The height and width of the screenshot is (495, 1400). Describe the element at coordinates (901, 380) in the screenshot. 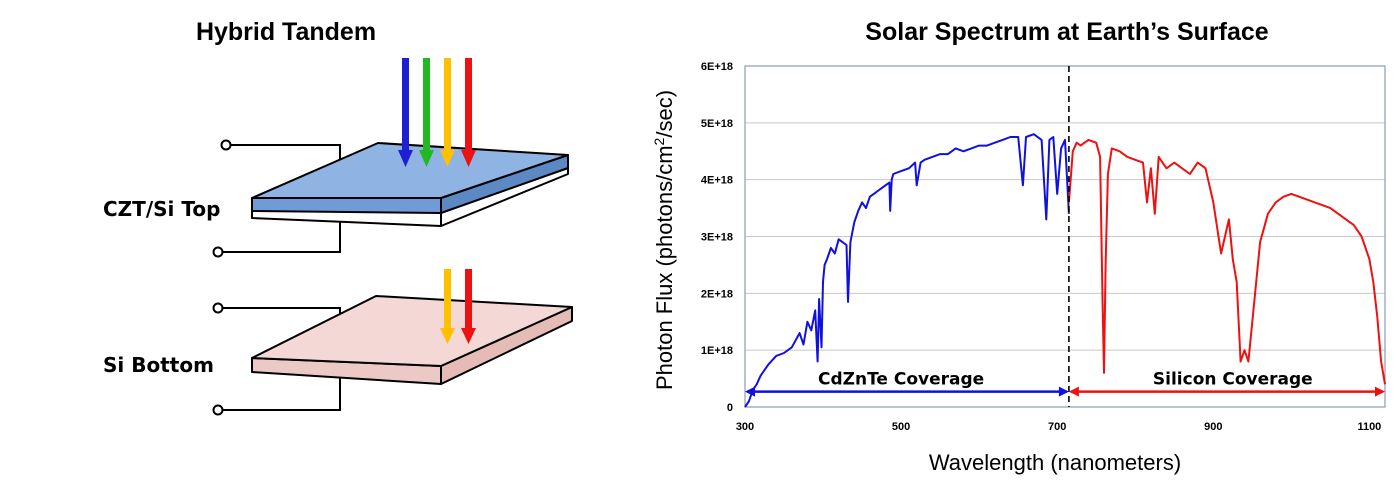

I see `coverage-label: CdZnTe Coverage` at that location.